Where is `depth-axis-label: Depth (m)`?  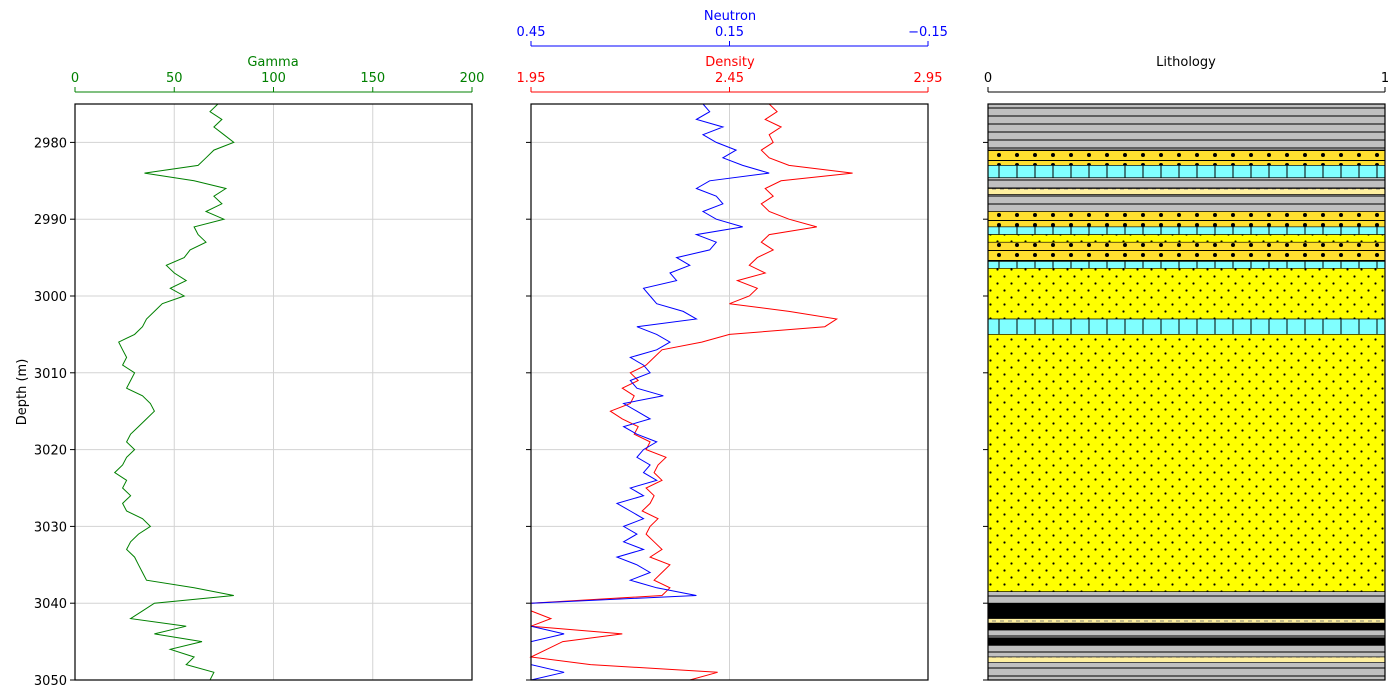
depth-axis-label: Depth (m) is located at coordinates (22, 392).